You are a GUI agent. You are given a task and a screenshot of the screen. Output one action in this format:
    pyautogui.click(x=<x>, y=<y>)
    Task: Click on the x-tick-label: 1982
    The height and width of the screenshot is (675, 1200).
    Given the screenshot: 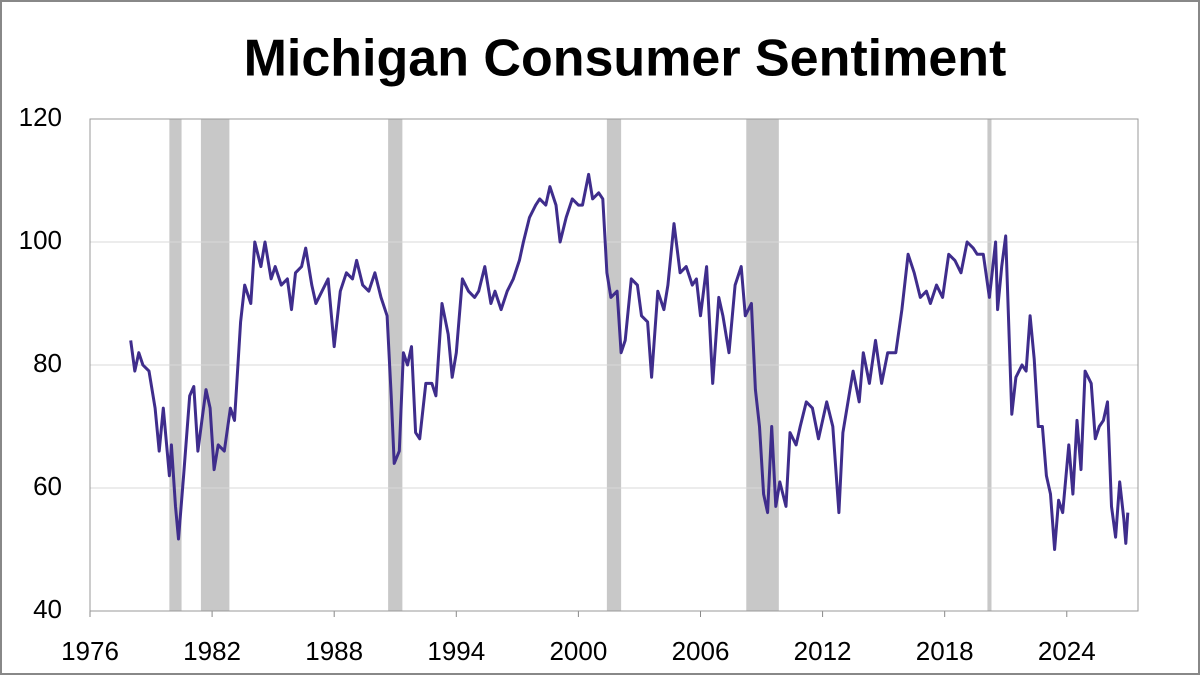 What is the action you would take?
    pyautogui.click(x=212, y=651)
    